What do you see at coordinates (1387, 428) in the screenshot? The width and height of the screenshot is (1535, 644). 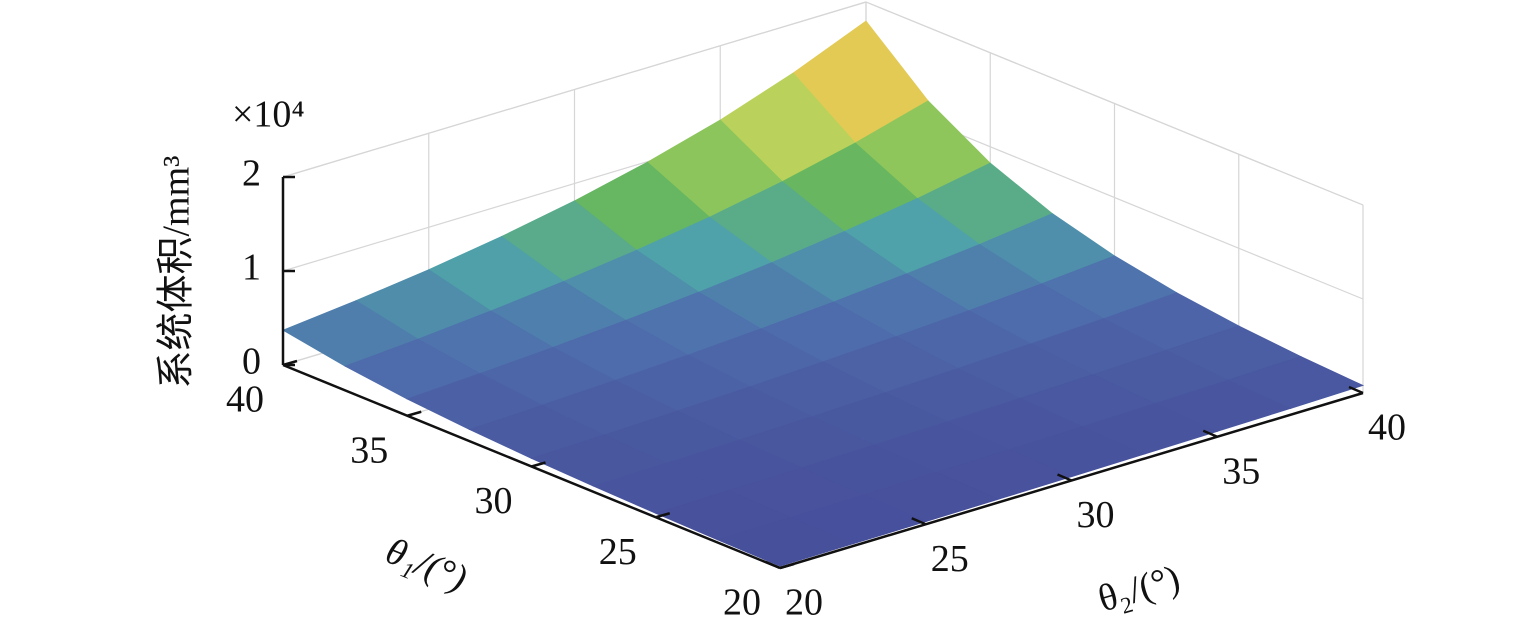 I see `x-tick-label: 40` at bounding box center [1387, 428].